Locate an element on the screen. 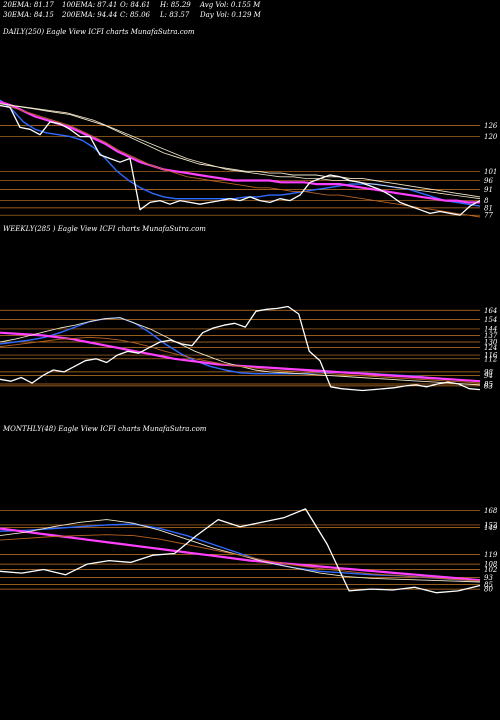 The image size is (500, 720). level-label: 137 is located at coordinates (491, 336).